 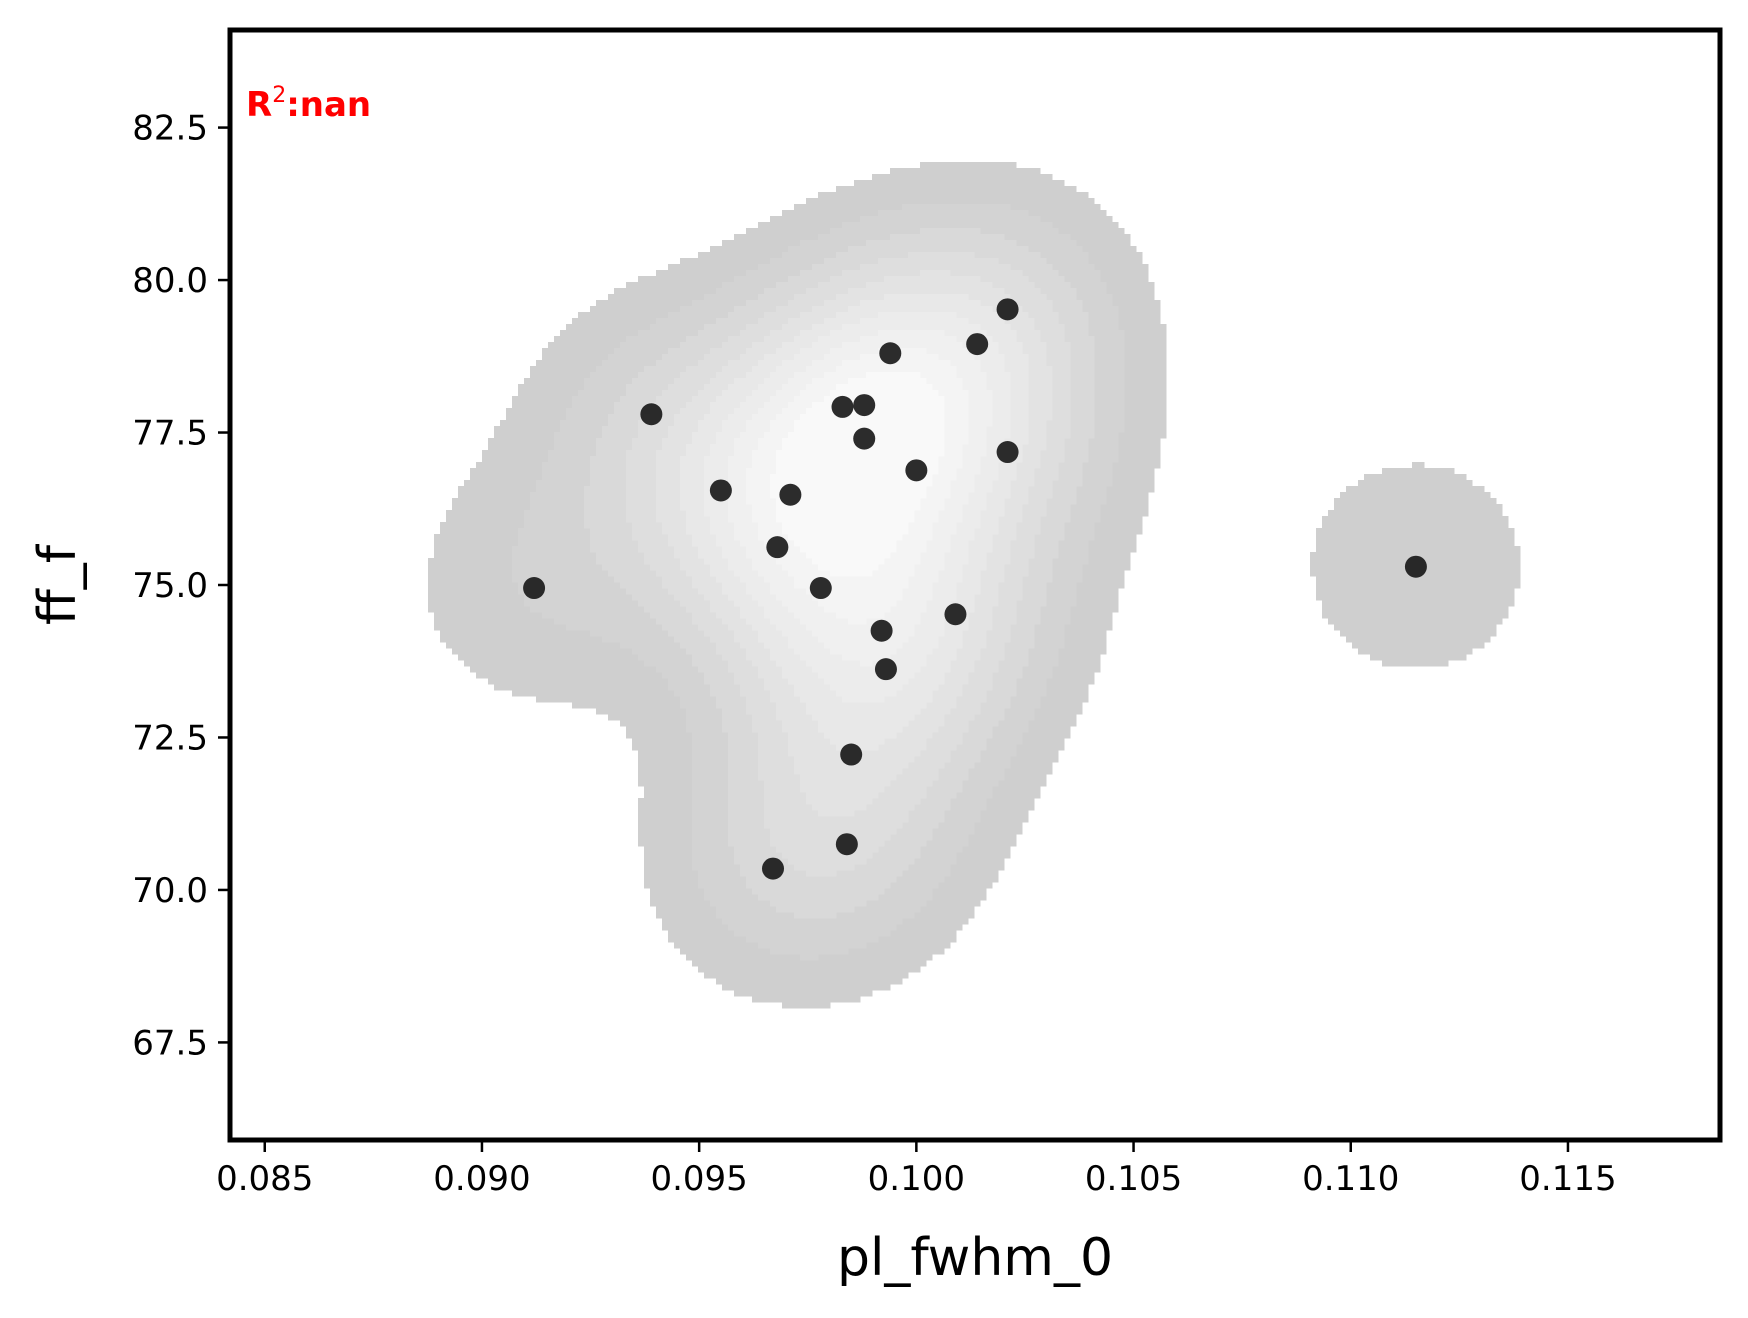 I want to click on y-tick-label: 72.5, so click(x=170, y=738).